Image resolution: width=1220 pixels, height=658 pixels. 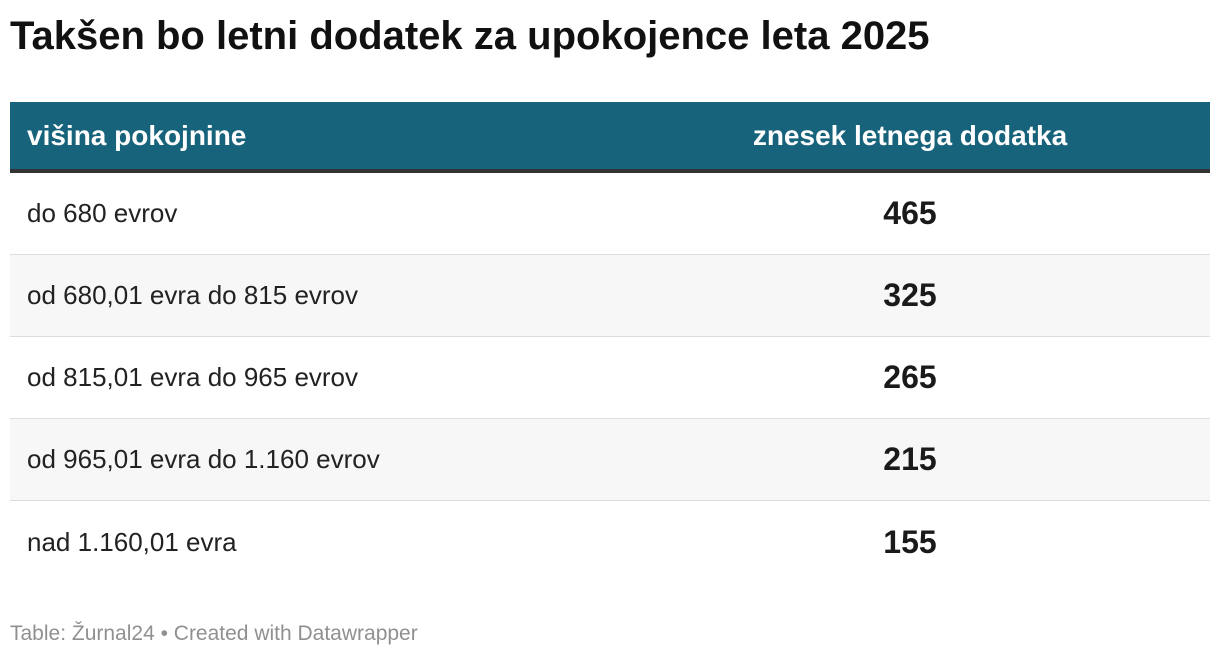 What do you see at coordinates (137, 135) in the screenshot?
I see `column-header-pension-amount: višina pokojnine` at bounding box center [137, 135].